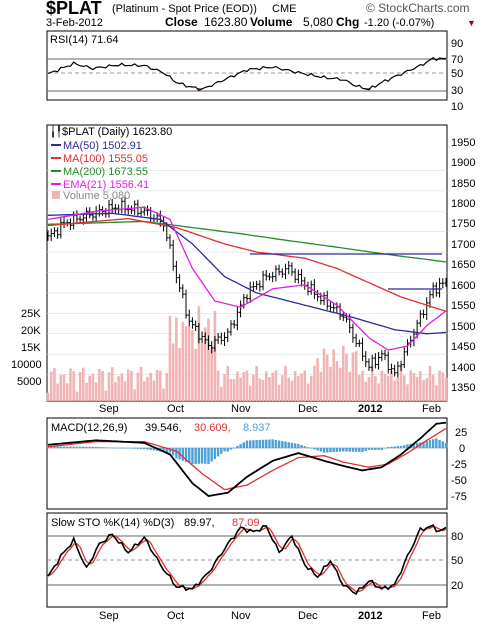 This screenshot has width=495, height=631. I want to click on macd-frame, so click(247, 463).